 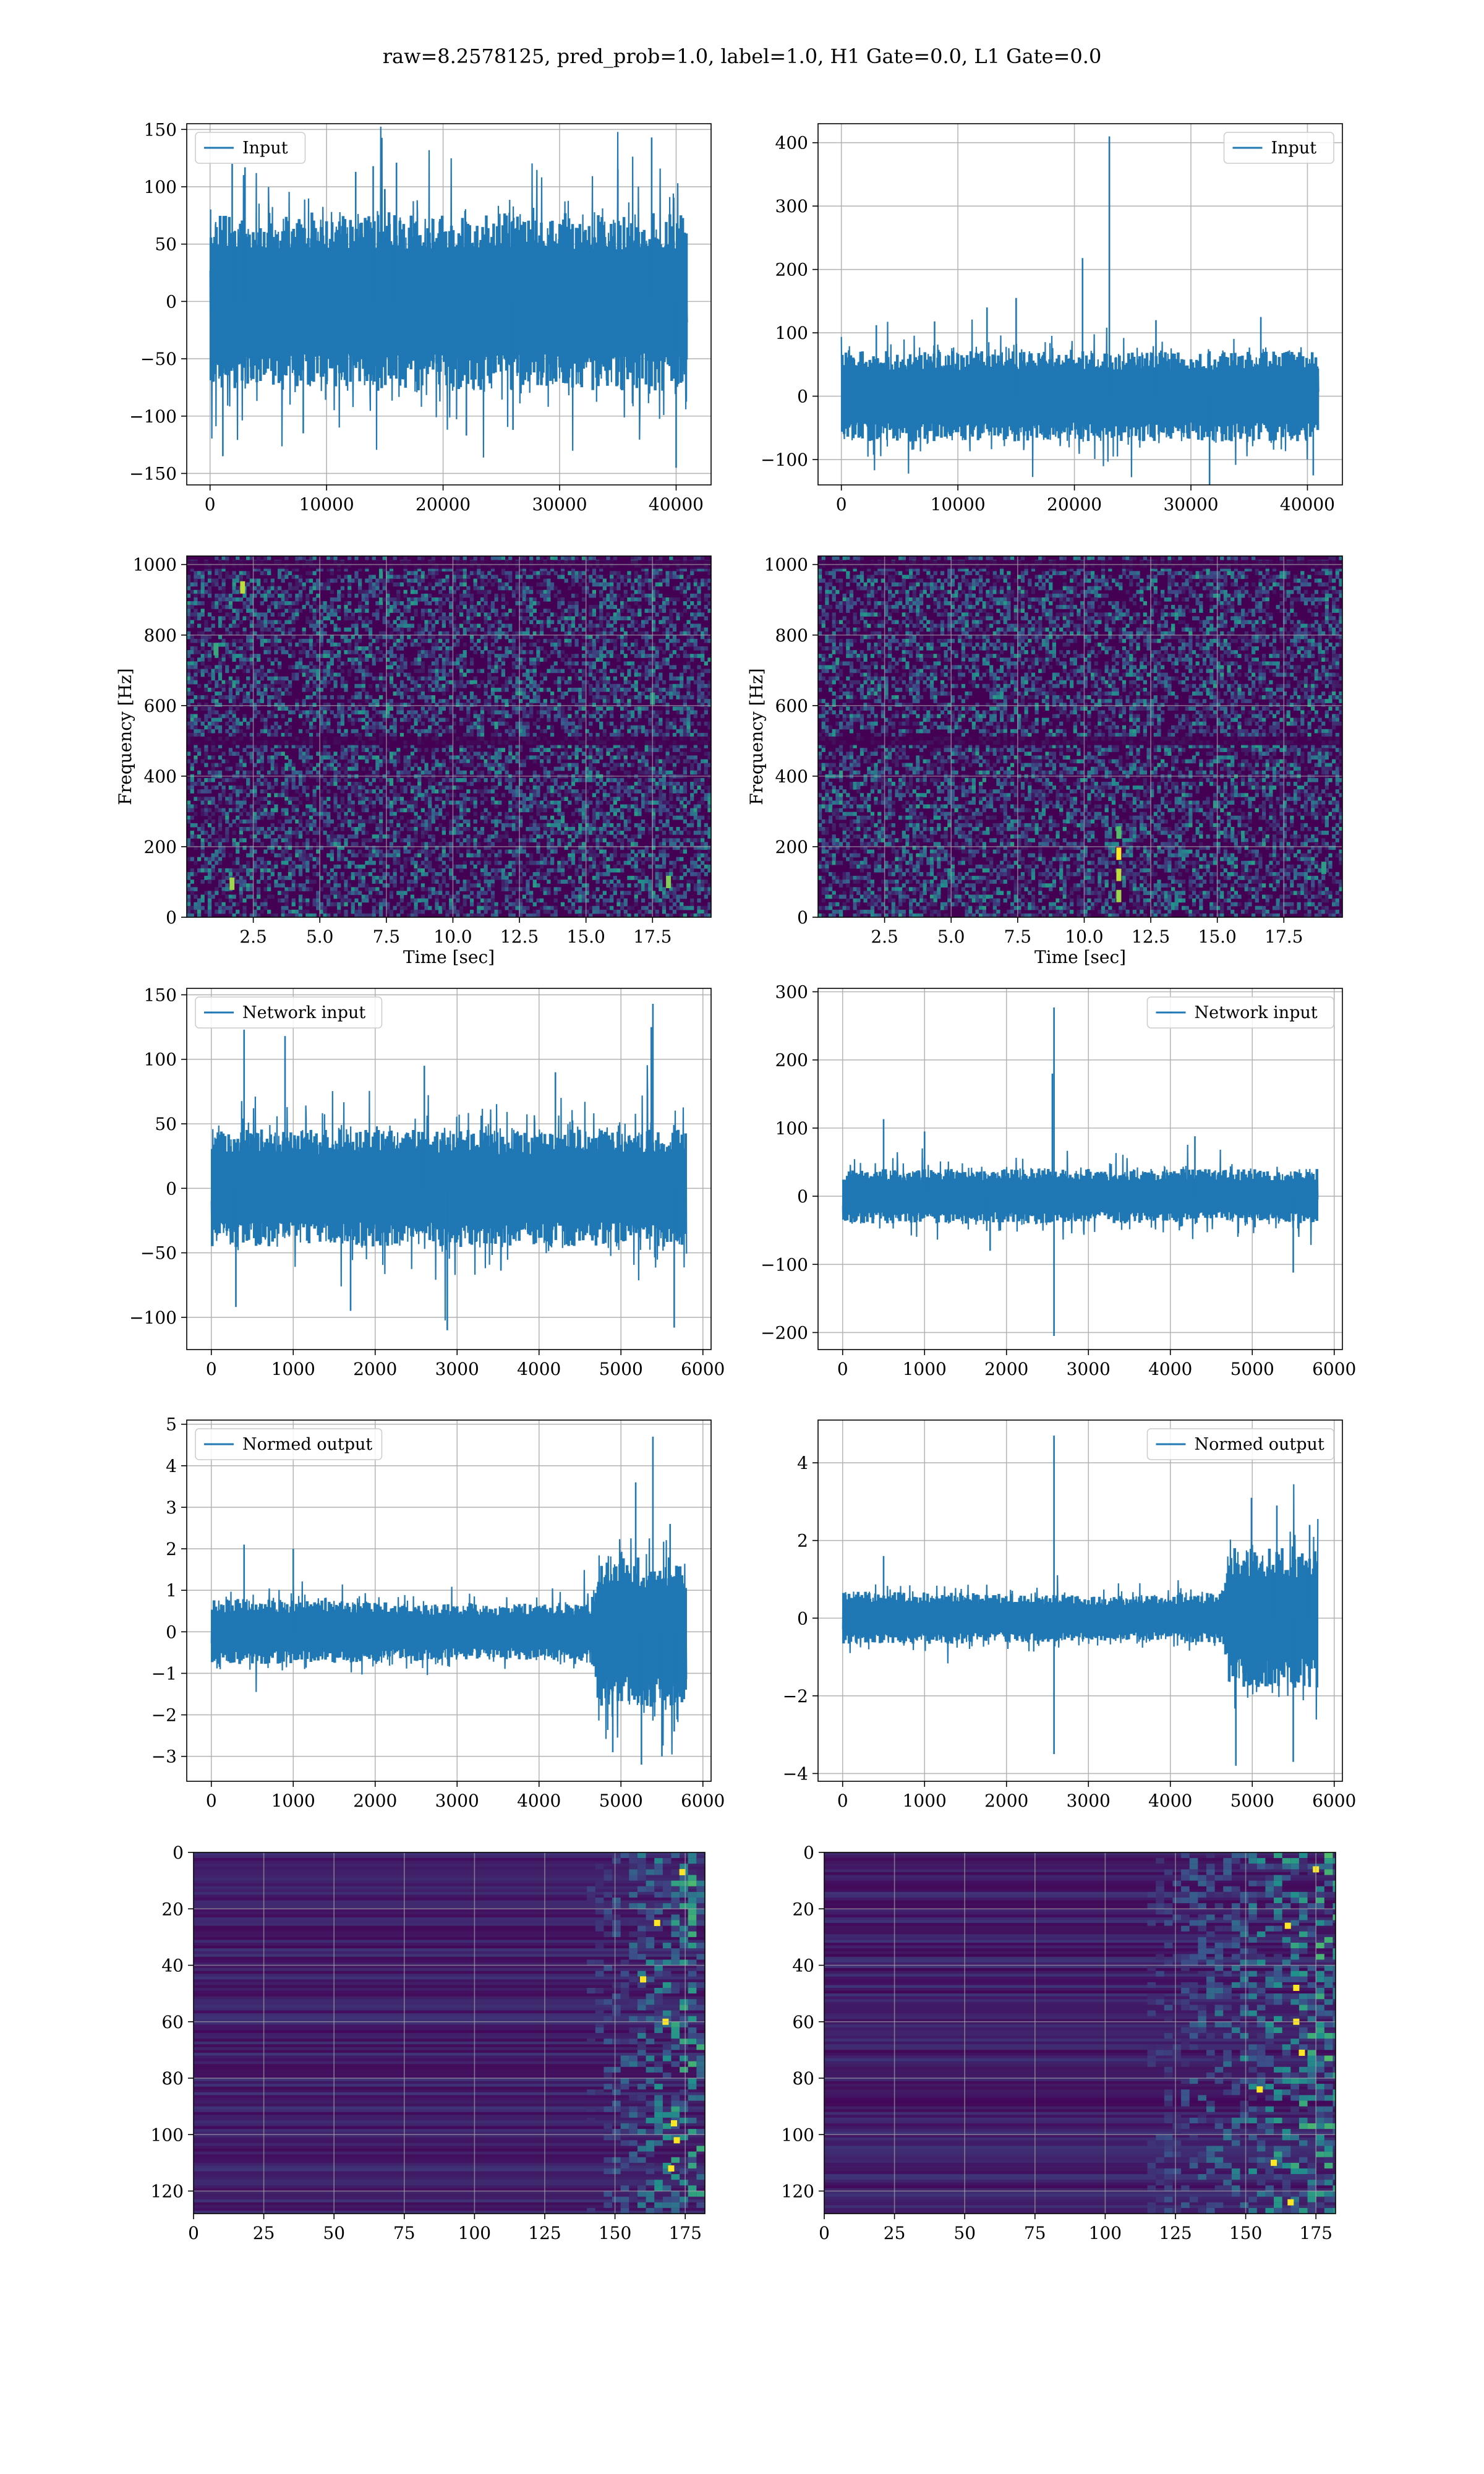 What do you see at coordinates (125, 736) in the screenshot?
I see `y-axis-label: Frequency [Hz]` at bounding box center [125, 736].